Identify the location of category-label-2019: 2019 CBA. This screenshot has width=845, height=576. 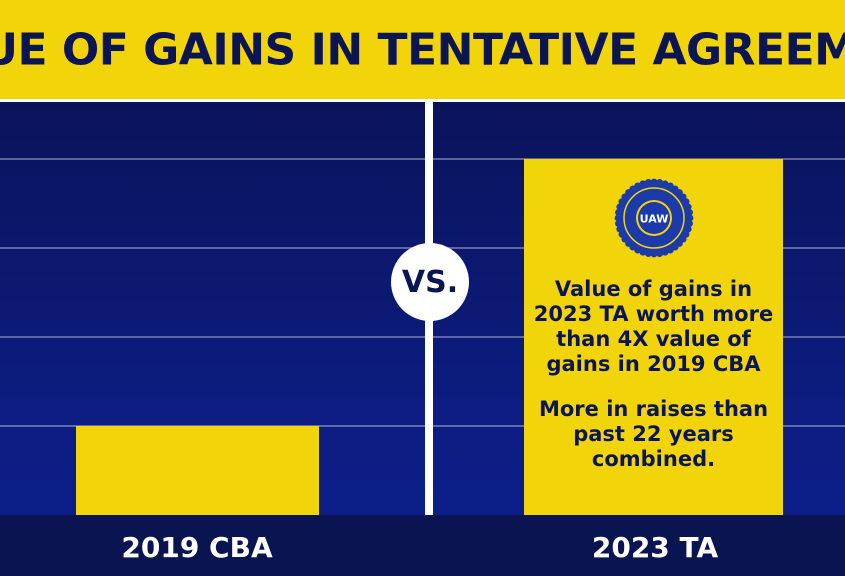
(197, 547).